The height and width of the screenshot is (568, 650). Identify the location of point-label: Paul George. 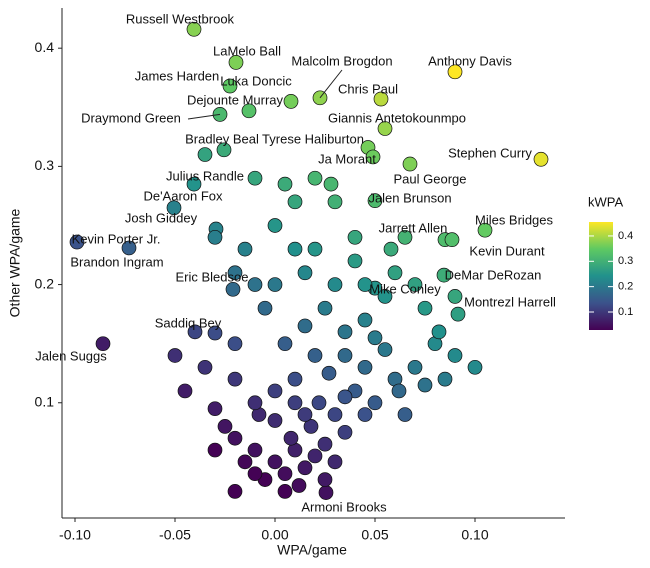
(430, 178).